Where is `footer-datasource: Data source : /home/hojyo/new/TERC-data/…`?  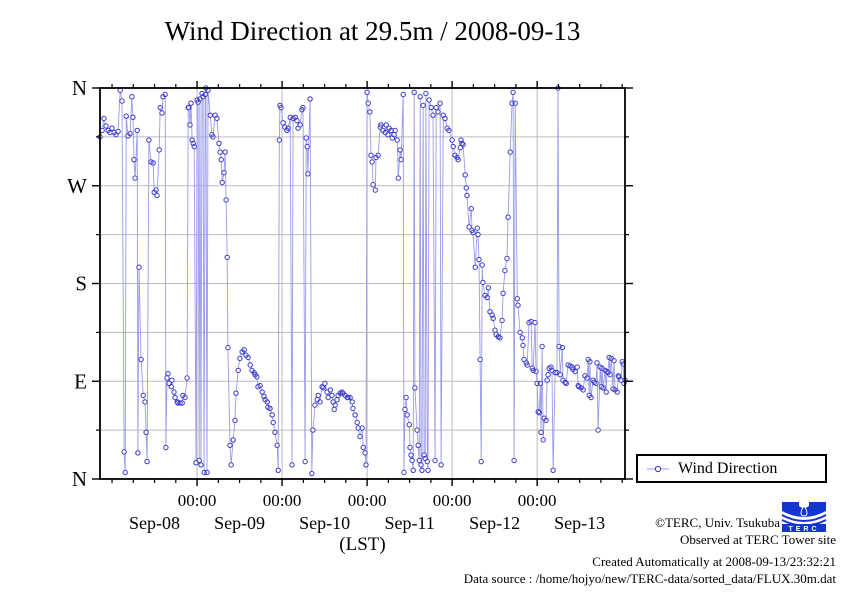
footer-datasource: Data source : /home/hojyo/new/TERC-data/… is located at coordinates (649, 578).